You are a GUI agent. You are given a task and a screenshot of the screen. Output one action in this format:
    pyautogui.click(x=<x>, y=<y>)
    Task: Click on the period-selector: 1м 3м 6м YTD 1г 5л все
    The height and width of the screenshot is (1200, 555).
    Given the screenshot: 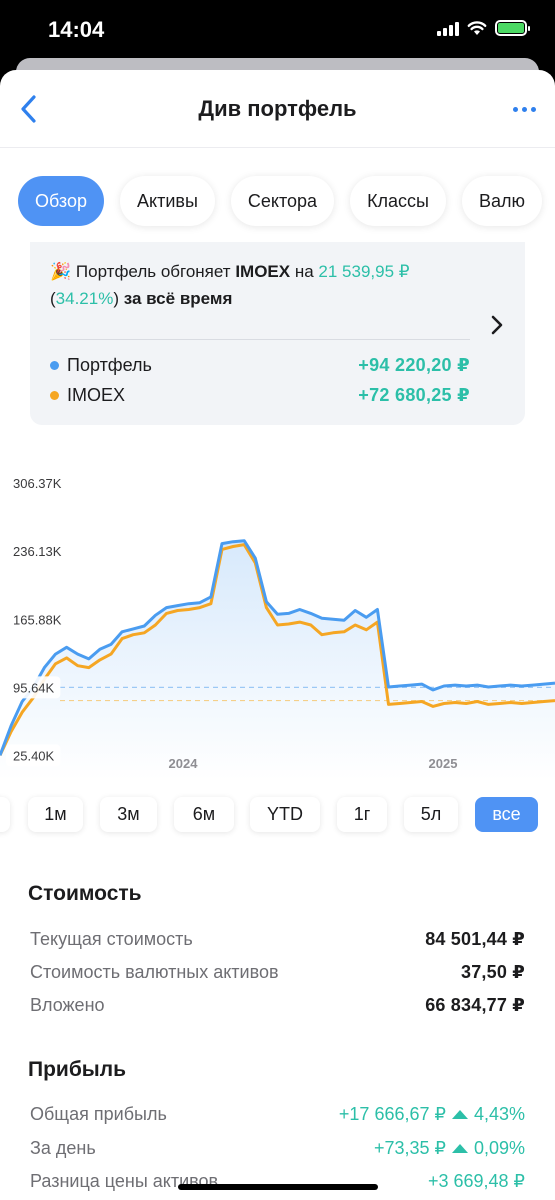 What is the action you would take?
    pyautogui.click(x=277, y=815)
    